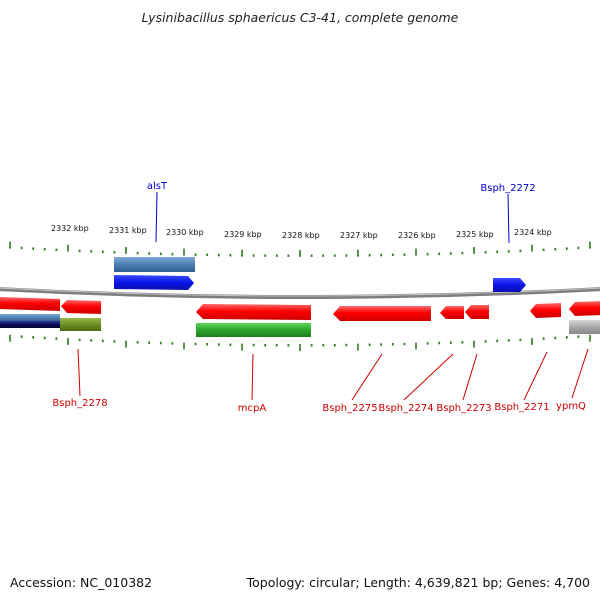 The width and height of the screenshot is (600, 600). I want to click on genome-backbone, so click(300, 293).